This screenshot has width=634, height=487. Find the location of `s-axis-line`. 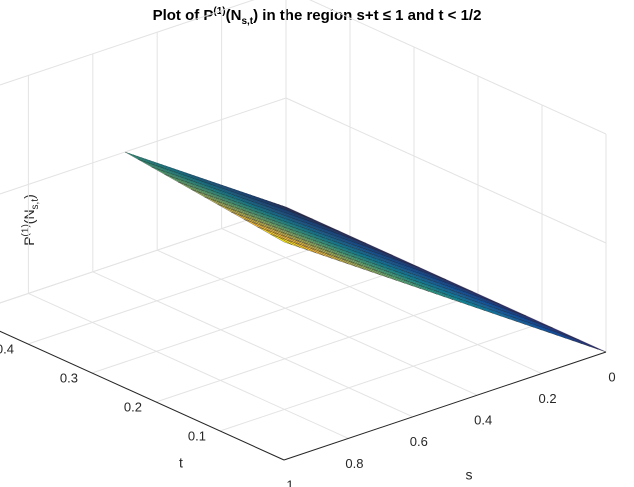

s-axis-line is located at coordinates (445, 406).